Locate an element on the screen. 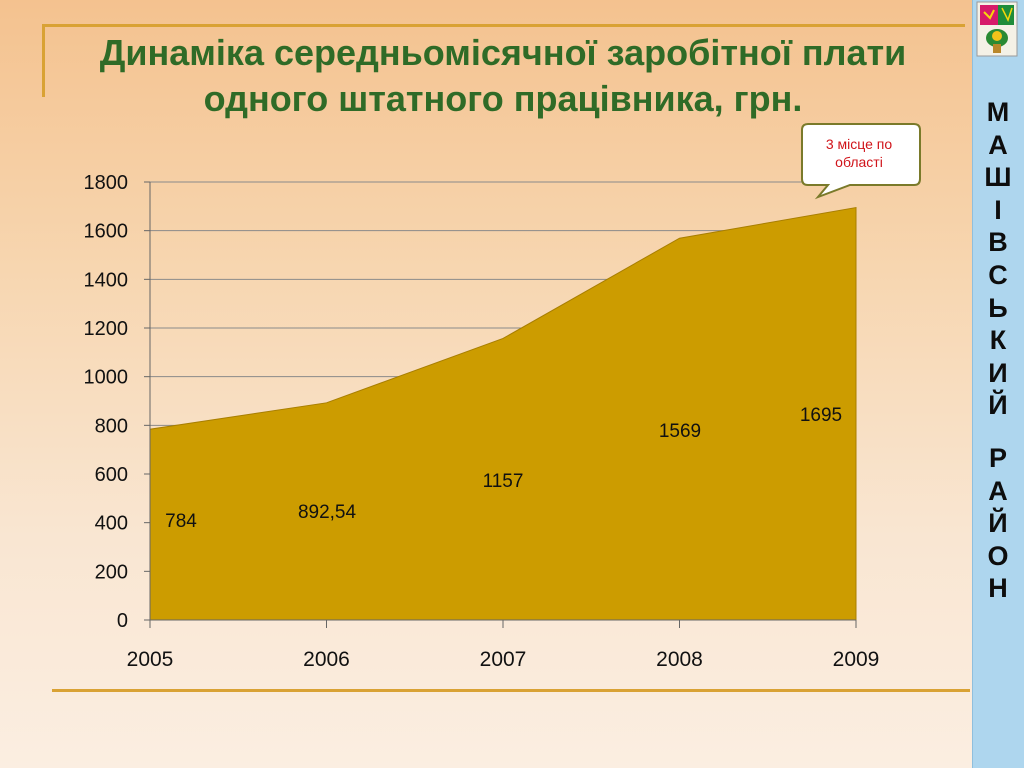 This screenshot has width=1024, height=768. district-letter: Ш is located at coordinates (998, 177).